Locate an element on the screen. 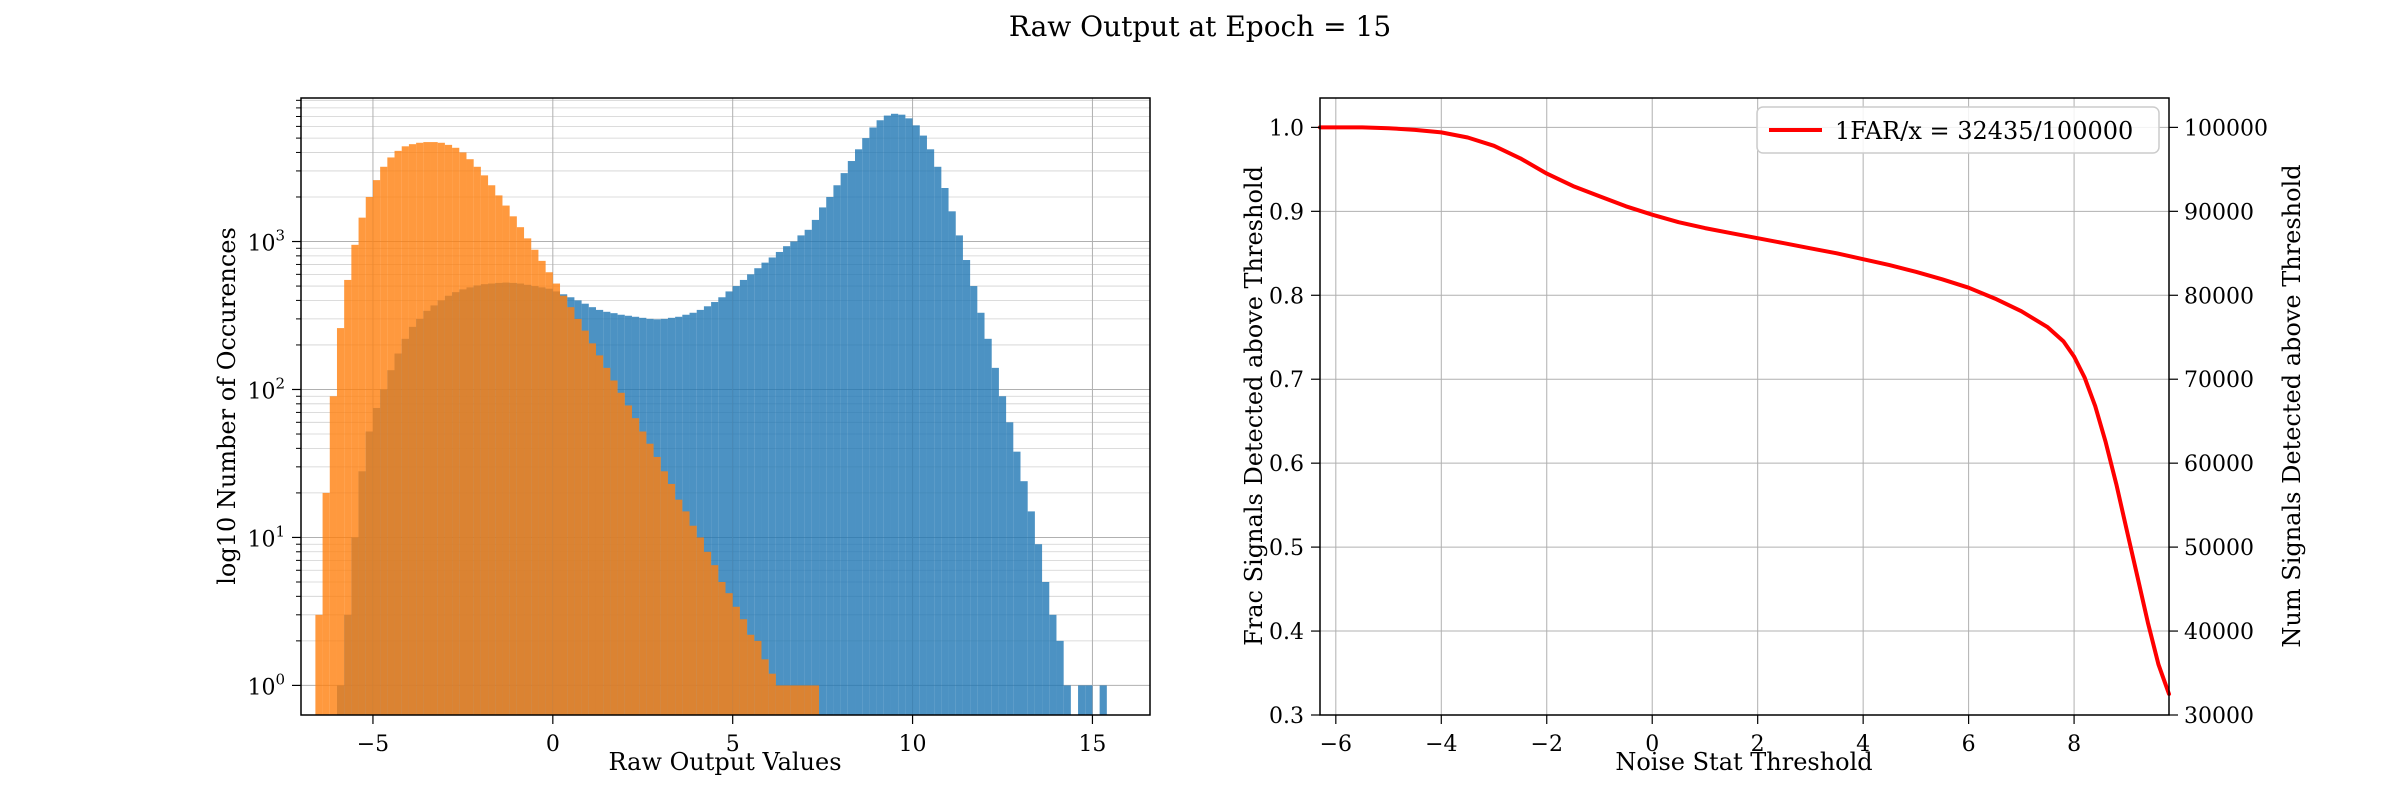  threshold-x-tick-label: 0 is located at coordinates (1652, 744).